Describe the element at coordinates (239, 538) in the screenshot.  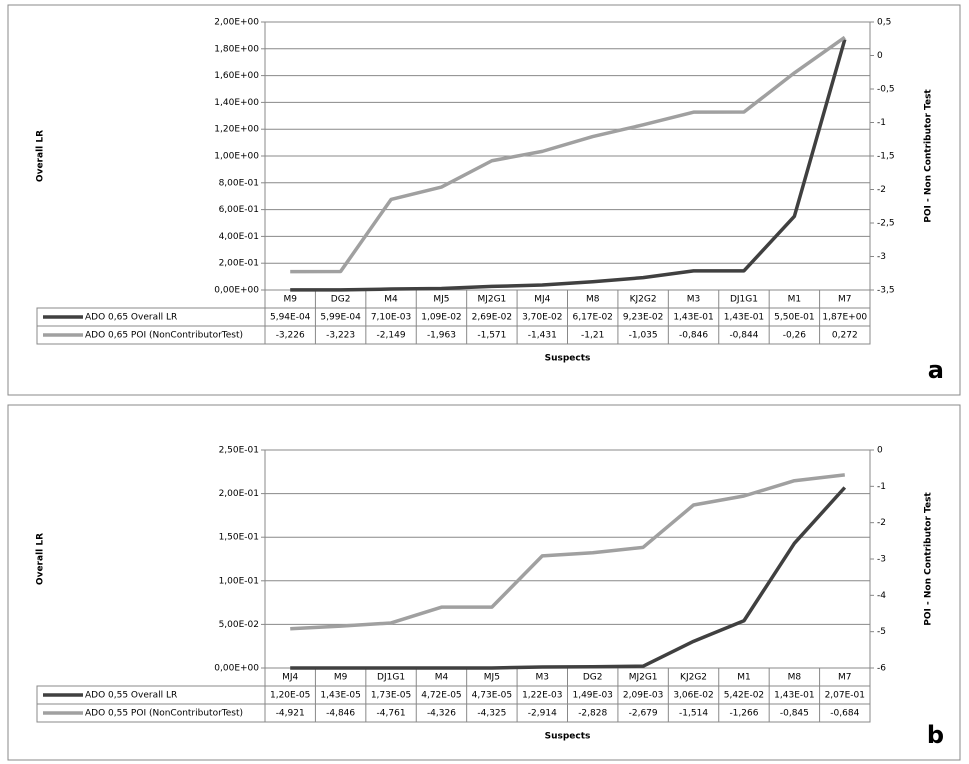
I see `y-tick-label: 1,50E-01` at that location.